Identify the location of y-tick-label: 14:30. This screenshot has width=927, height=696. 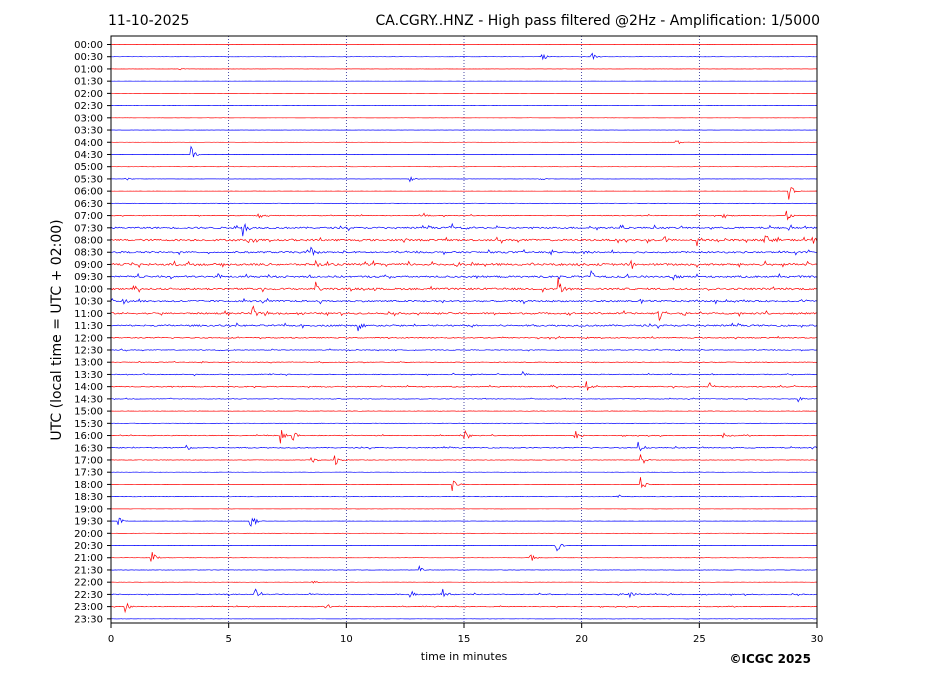
(88, 399).